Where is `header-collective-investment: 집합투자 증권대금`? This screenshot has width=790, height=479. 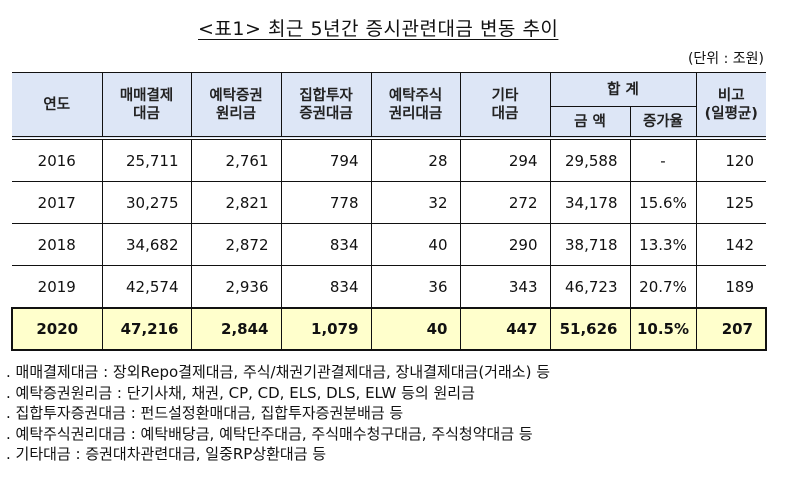 header-collective-investment: 집합투자 증권대금 is located at coordinates (326, 105).